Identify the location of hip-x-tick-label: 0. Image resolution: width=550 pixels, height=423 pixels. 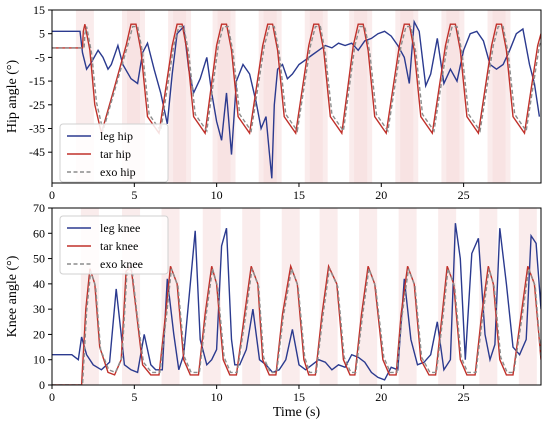
(52, 195).